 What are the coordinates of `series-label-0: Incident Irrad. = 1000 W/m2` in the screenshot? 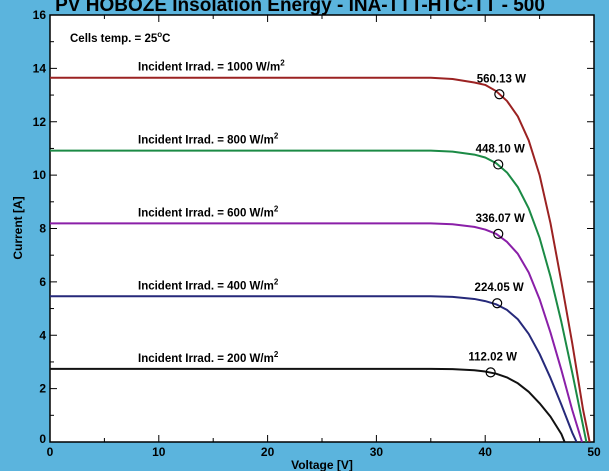 It's located at (211, 66).